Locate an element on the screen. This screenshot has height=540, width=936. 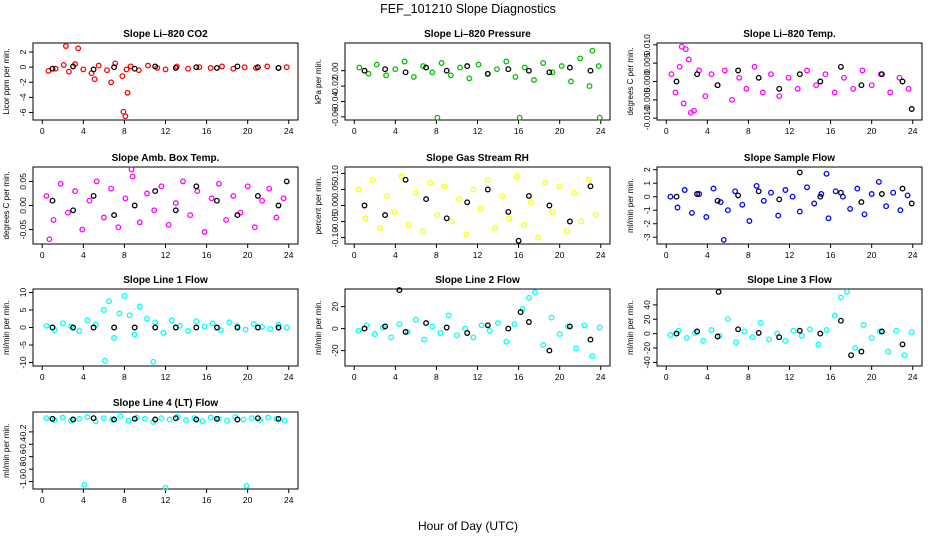
x-tick-label: 16 is located at coordinates (207, 500).